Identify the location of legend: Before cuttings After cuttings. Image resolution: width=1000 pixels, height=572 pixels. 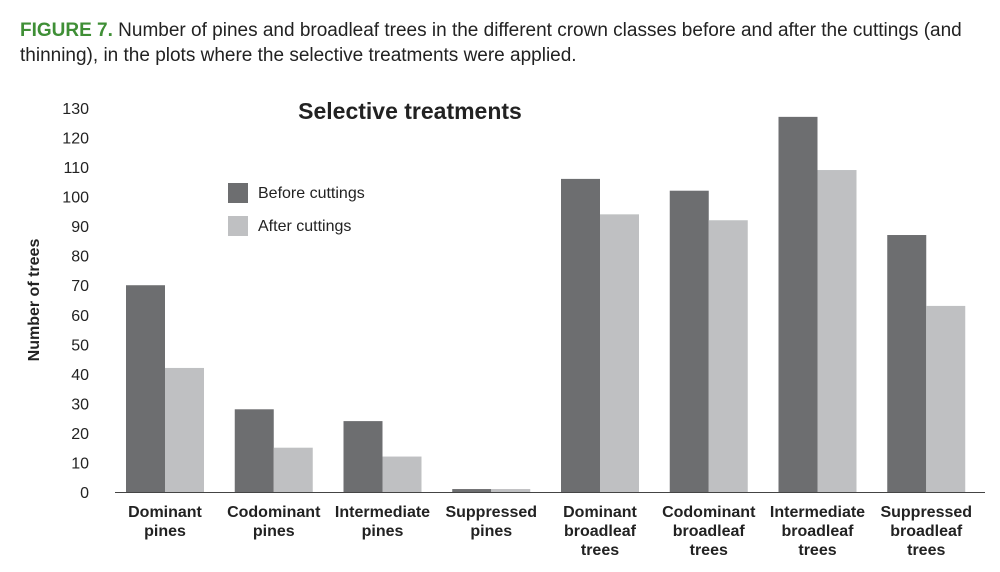
(296, 209).